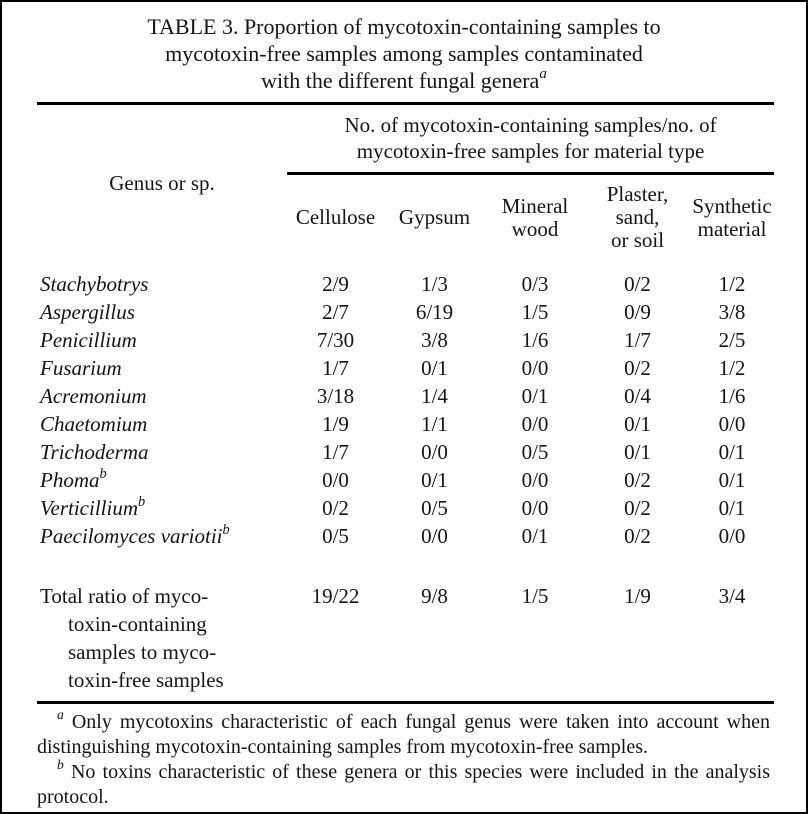 This screenshot has width=808, height=814. I want to click on column-header-synthetic-material: Synthetic material, so click(732, 217).